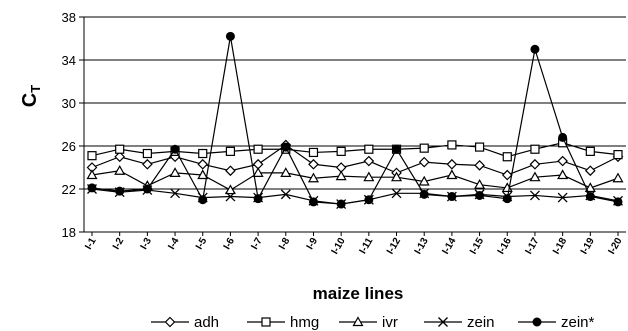 This screenshot has width=628, height=331. What do you see at coordinates (560, 246) in the screenshot?
I see `x-tick-label: I-18` at bounding box center [560, 246].